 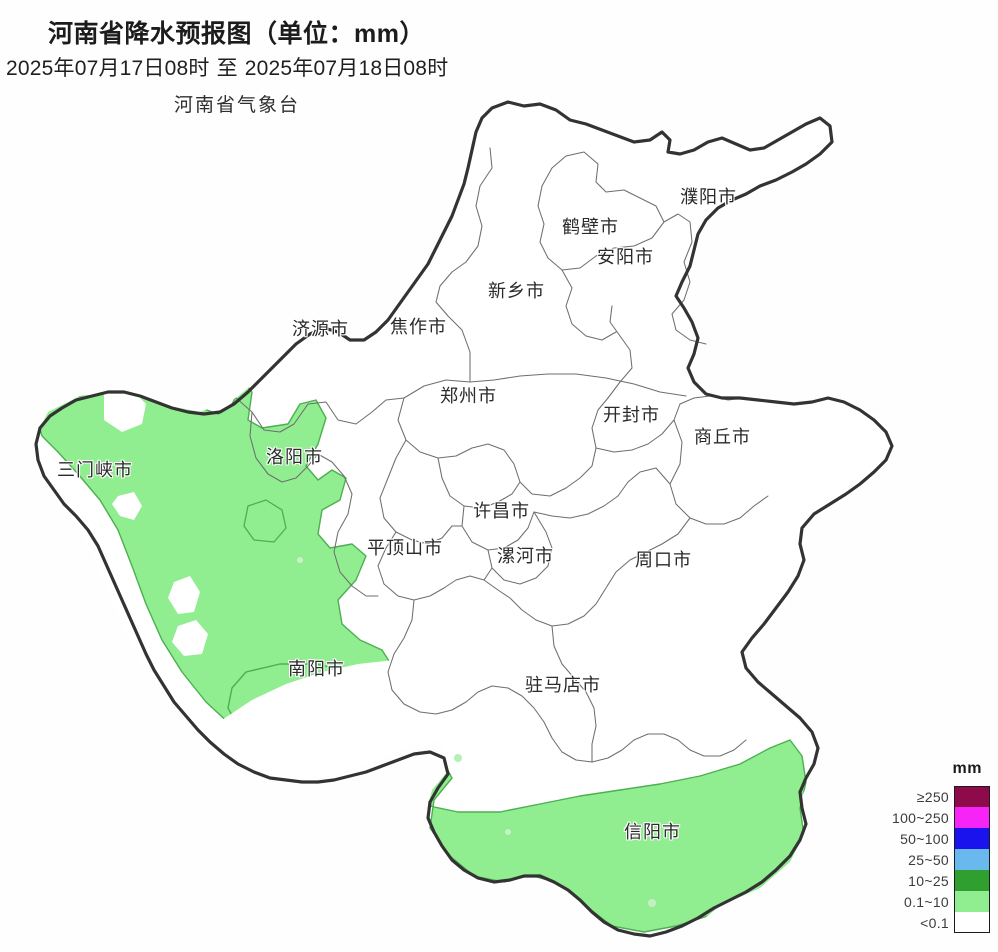 I want to click on legend-row: 50~100, so click(x=940, y=838).